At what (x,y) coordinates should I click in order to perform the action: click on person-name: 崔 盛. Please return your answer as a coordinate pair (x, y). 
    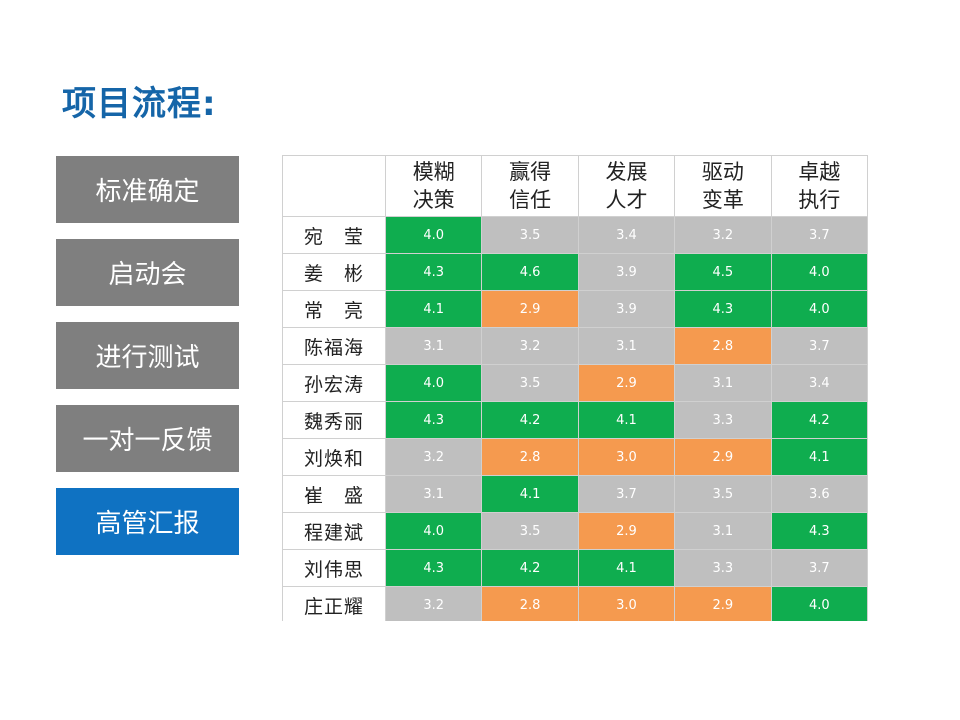
    Looking at the image, I should click on (334, 494).